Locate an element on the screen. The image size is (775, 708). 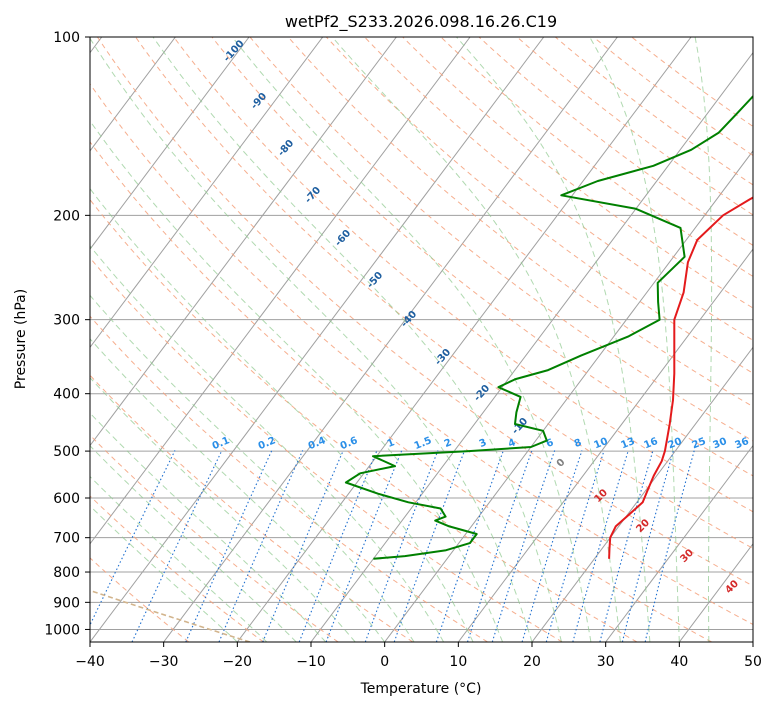
x-tick-label: −20 is located at coordinates (238, 662).